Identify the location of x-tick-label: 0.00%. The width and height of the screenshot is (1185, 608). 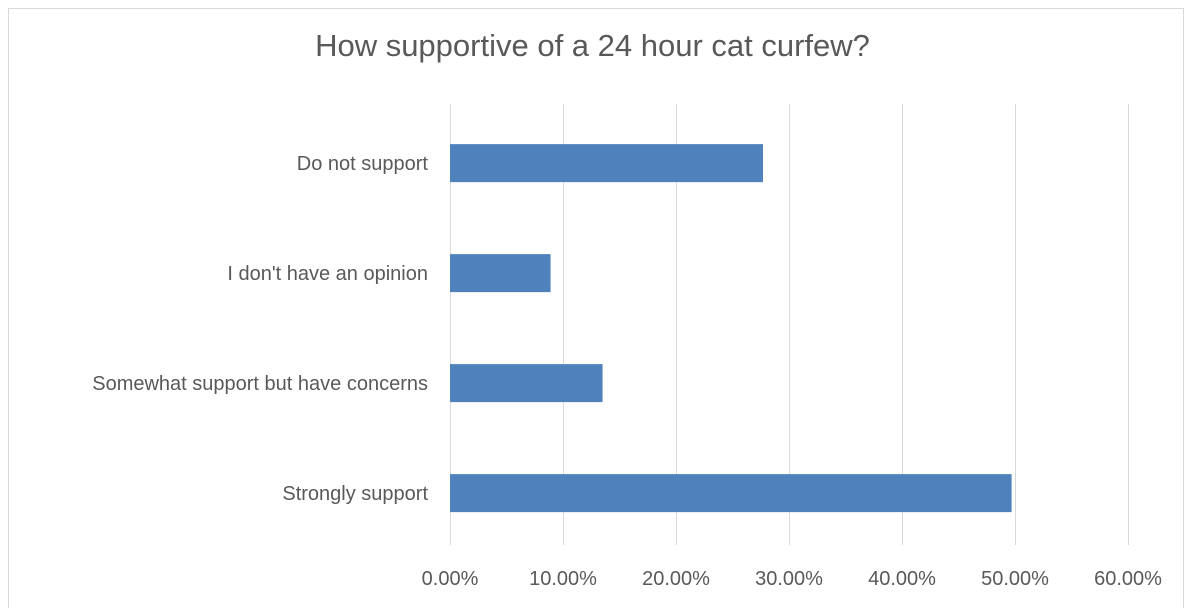
(450, 579).